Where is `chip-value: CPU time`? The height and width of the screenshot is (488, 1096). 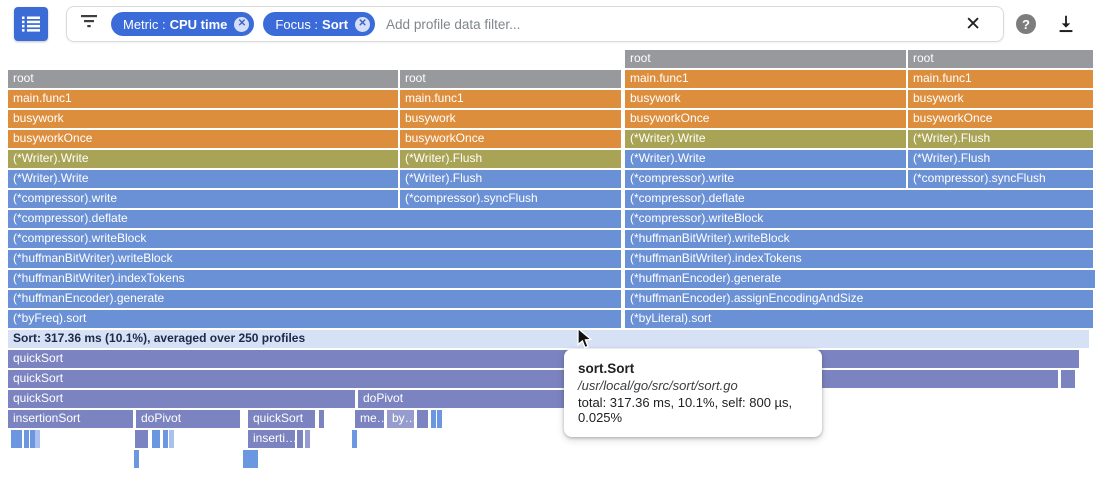 chip-value: CPU time is located at coordinates (198, 24).